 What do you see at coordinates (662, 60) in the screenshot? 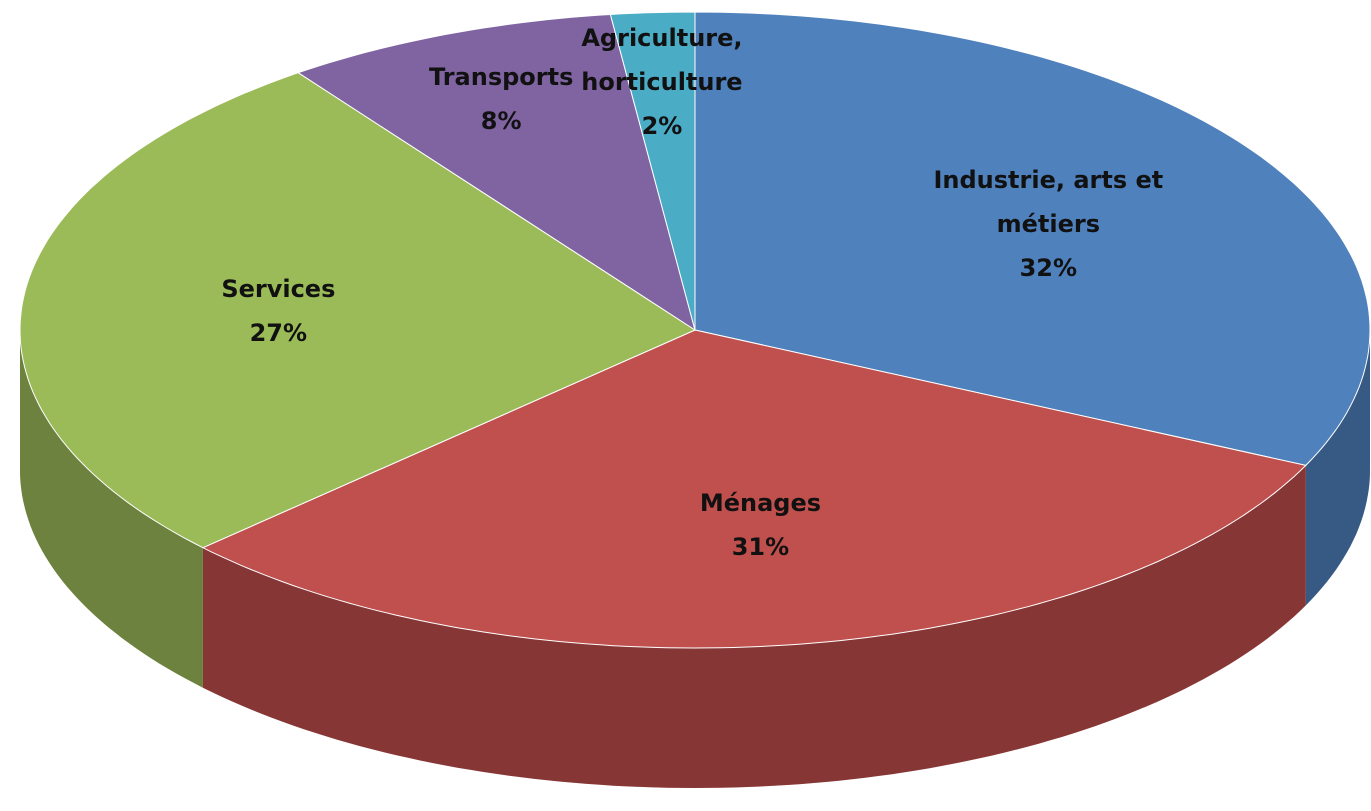
I see `category-label: Agriculture, horticulture` at bounding box center [662, 60].